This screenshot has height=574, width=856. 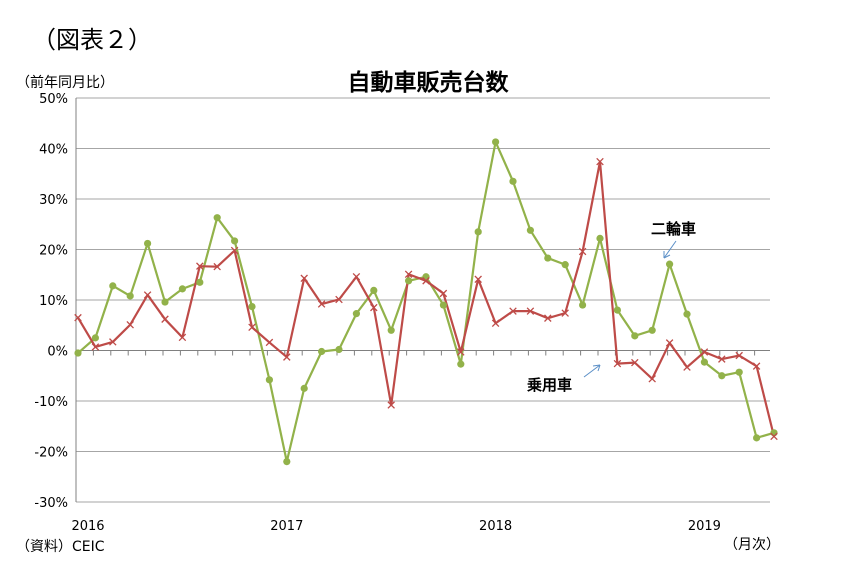 What do you see at coordinates (51, 503) in the screenshot?
I see `y-tick-label: -30%` at bounding box center [51, 503].